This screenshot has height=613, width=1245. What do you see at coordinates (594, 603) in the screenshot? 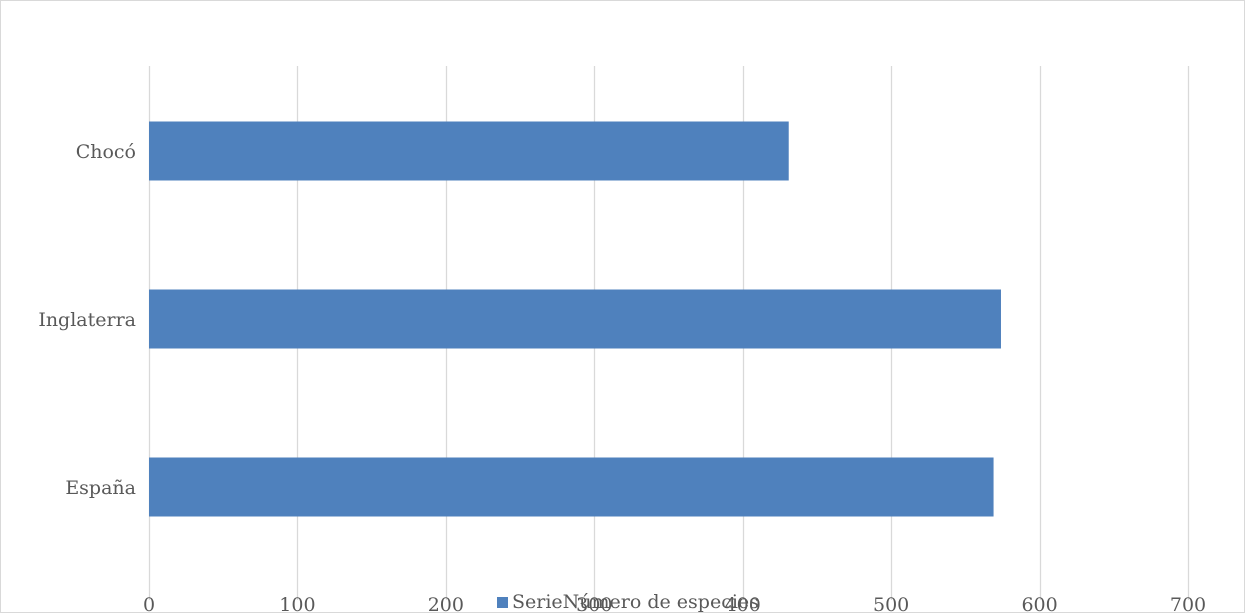
I see `x-tick-label: 300` at bounding box center [594, 603].